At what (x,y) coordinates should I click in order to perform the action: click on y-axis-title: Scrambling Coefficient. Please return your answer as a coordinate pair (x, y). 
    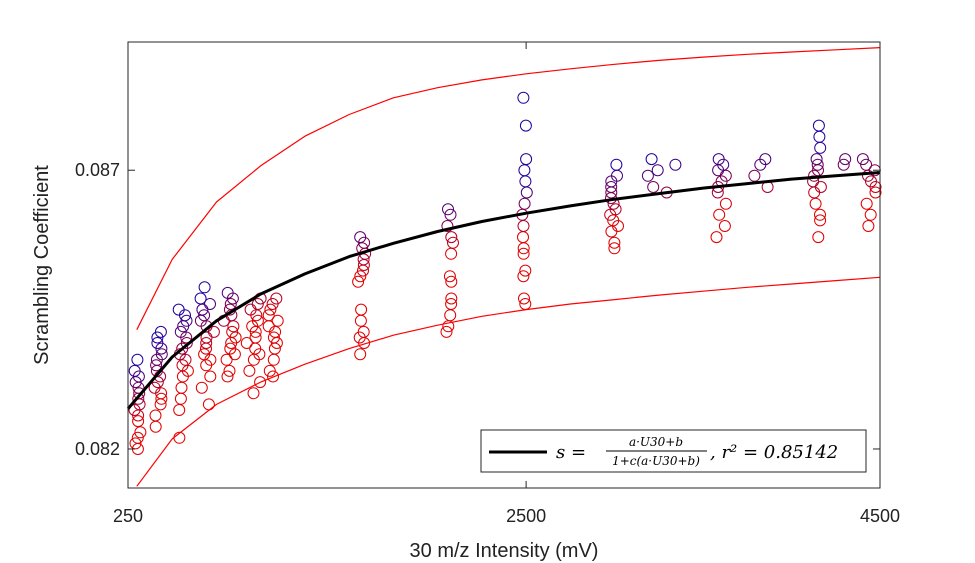
    Looking at the image, I should click on (42, 265).